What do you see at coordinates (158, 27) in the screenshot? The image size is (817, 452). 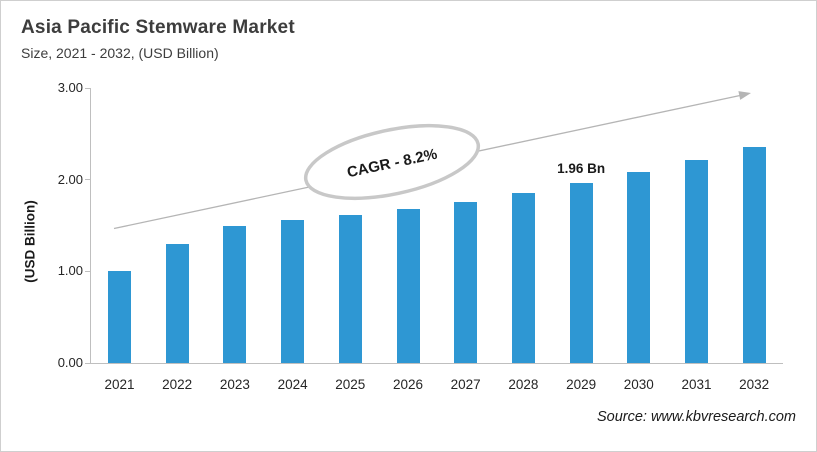 I see `chart-title: Asia Pacific Stemware Market` at bounding box center [158, 27].